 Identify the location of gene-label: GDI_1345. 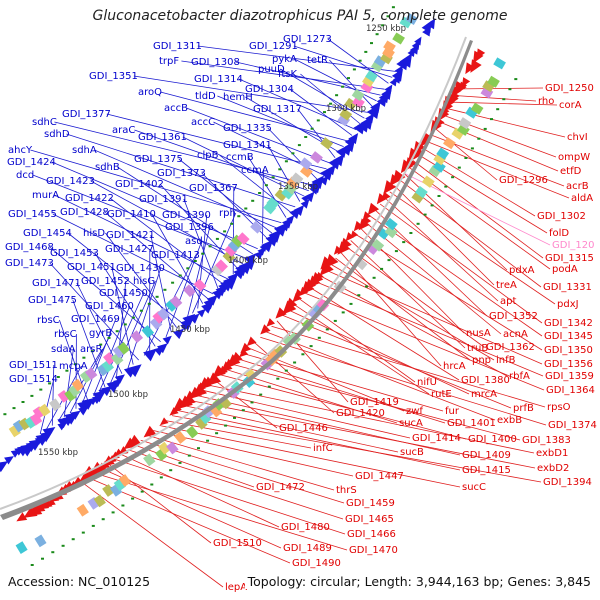
(568, 336).